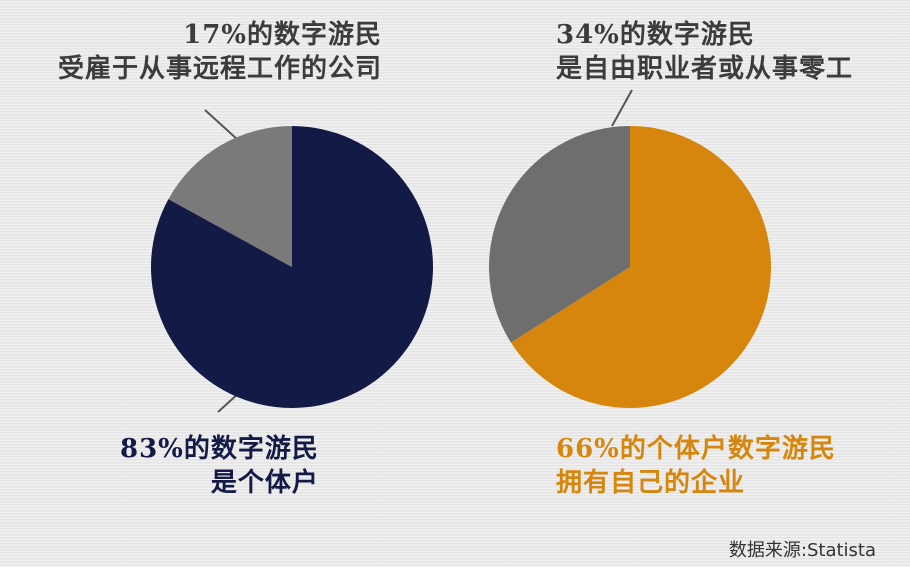 The width and height of the screenshot is (910, 567). Describe the element at coordinates (230, 196) in the screenshot. I see `pie-slice-employed-remote` at that location.